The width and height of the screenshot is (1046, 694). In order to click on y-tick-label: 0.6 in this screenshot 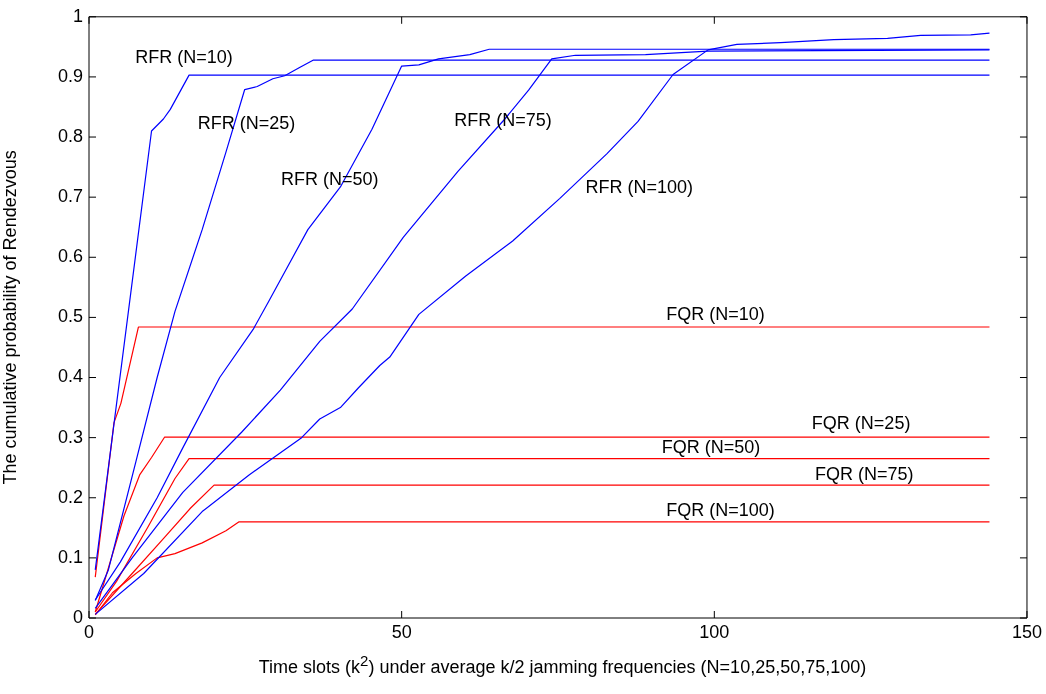, I will do `click(70, 256)`.